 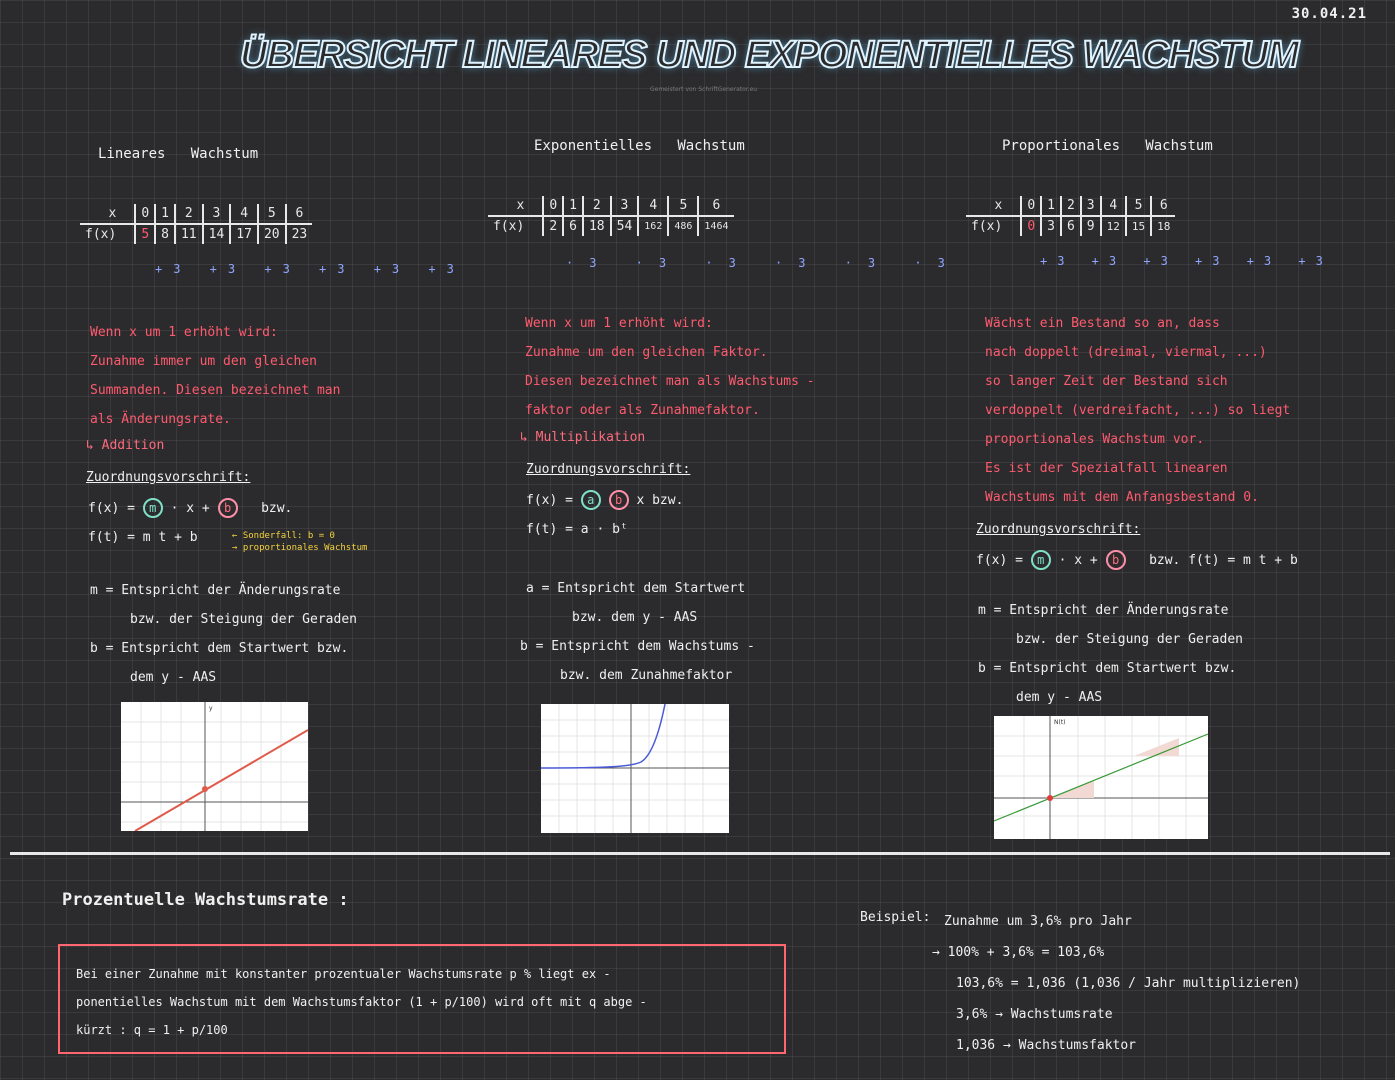 I want to click on note-line: ← Sonderfall: b = 0, so click(x=283, y=536).